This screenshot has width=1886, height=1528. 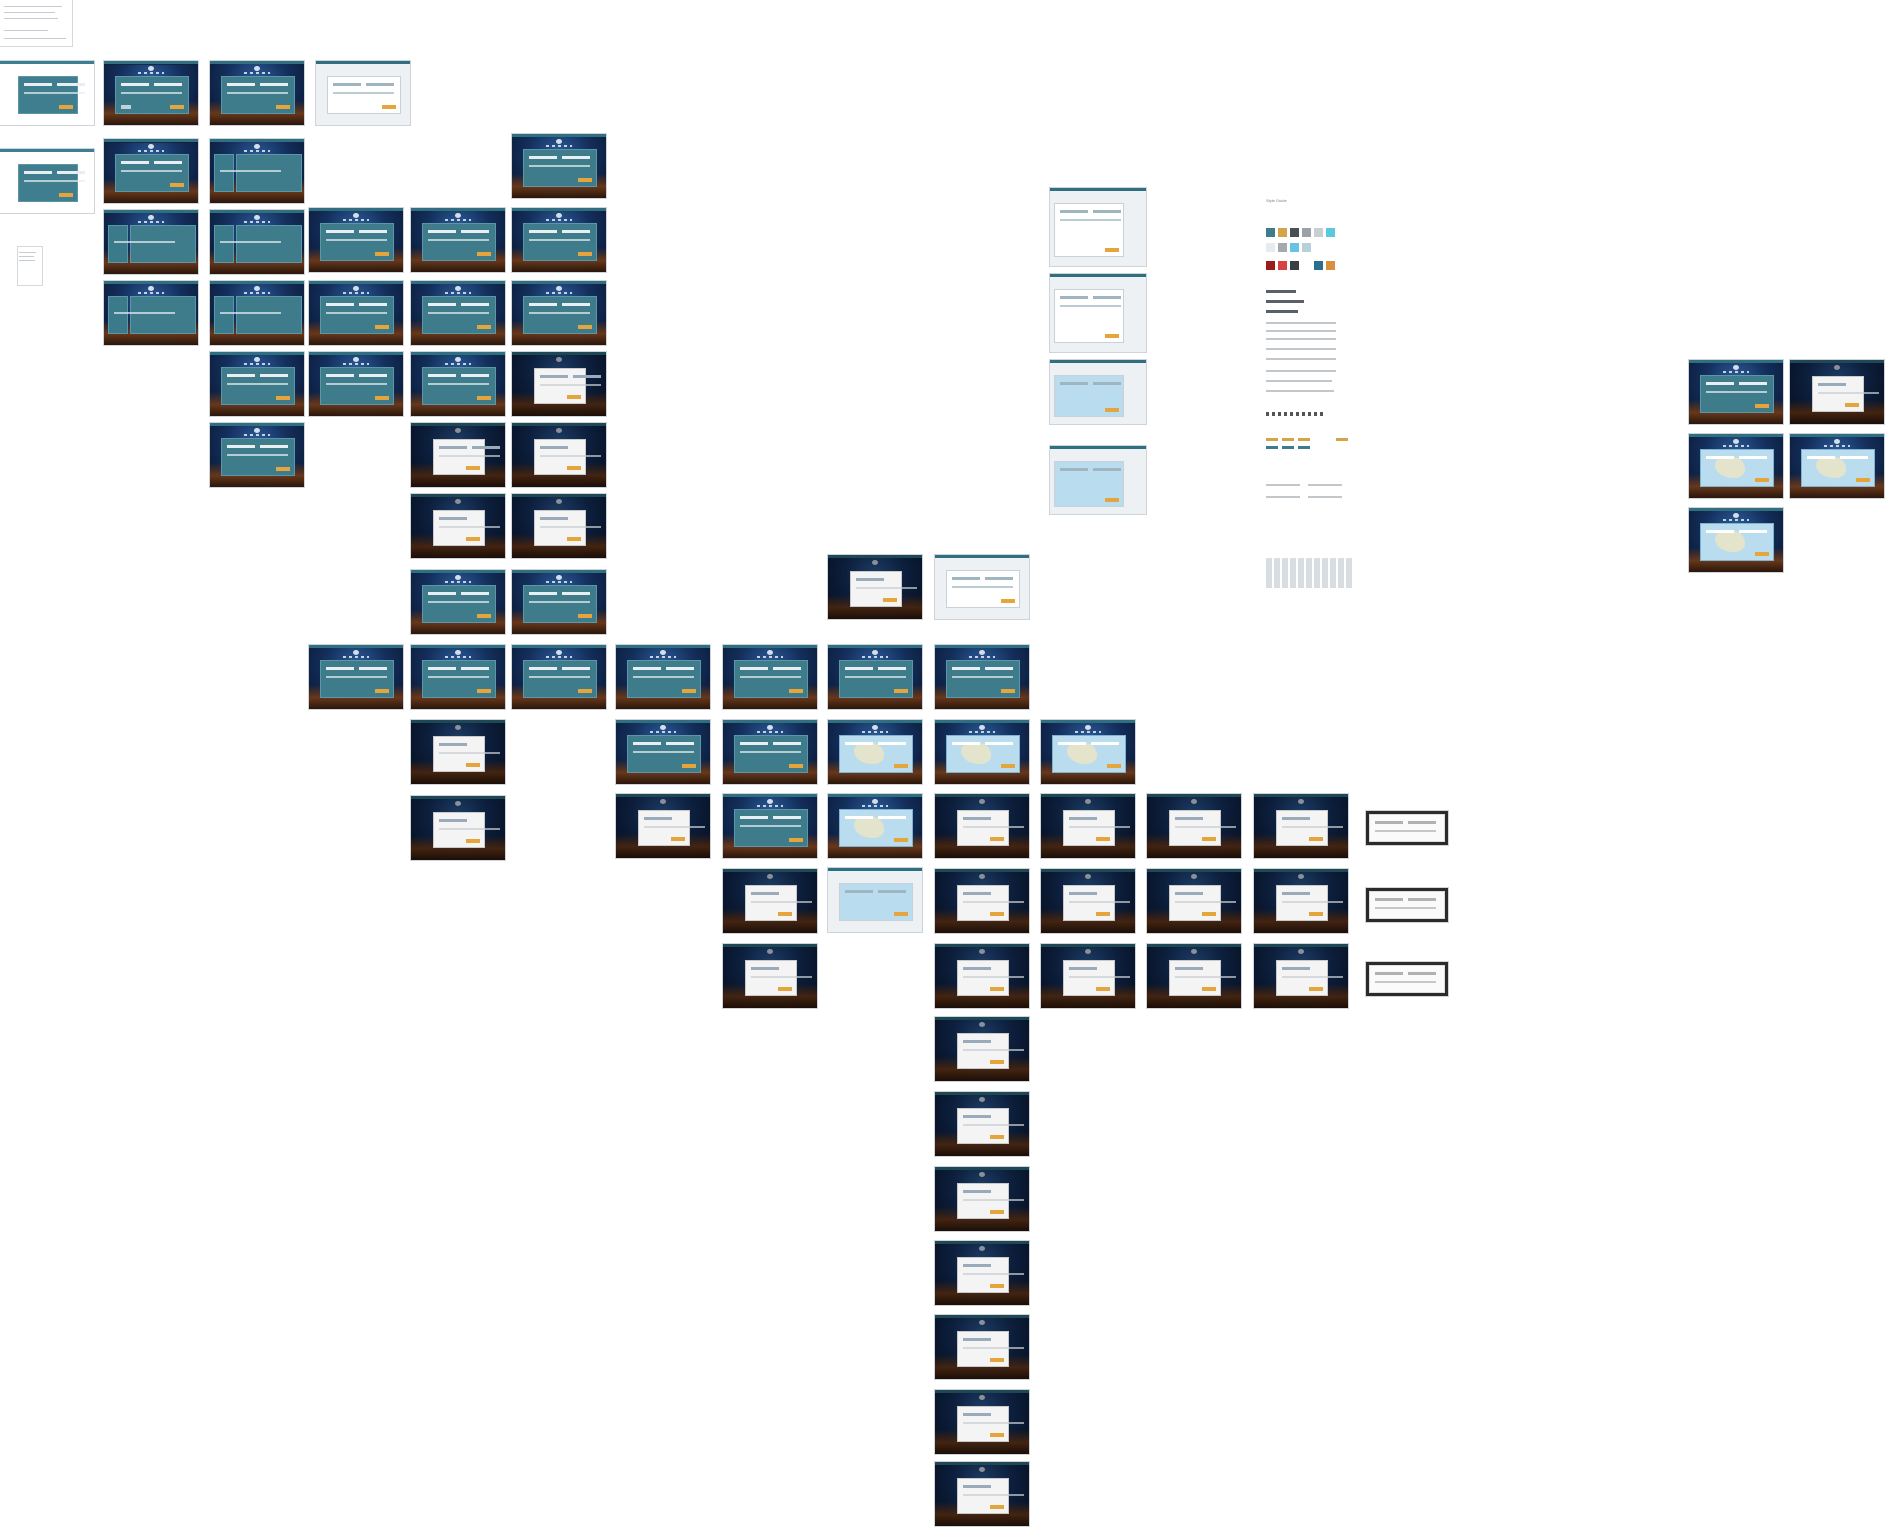 What do you see at coordinates (875, 900) in the screenshot?
I see `artboard-map-desktop` at bounding box center [875, 900].